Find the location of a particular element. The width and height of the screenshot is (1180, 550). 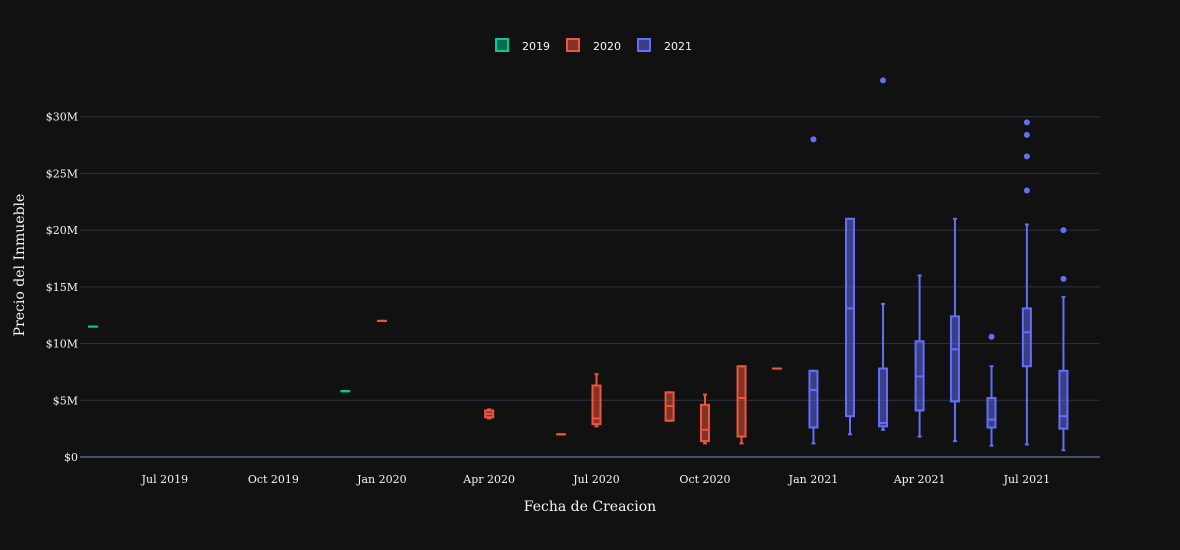

y-axis-ticks: $0 $5M $10M $15M $20M $25M $30M is located at coordinates (62, 287).